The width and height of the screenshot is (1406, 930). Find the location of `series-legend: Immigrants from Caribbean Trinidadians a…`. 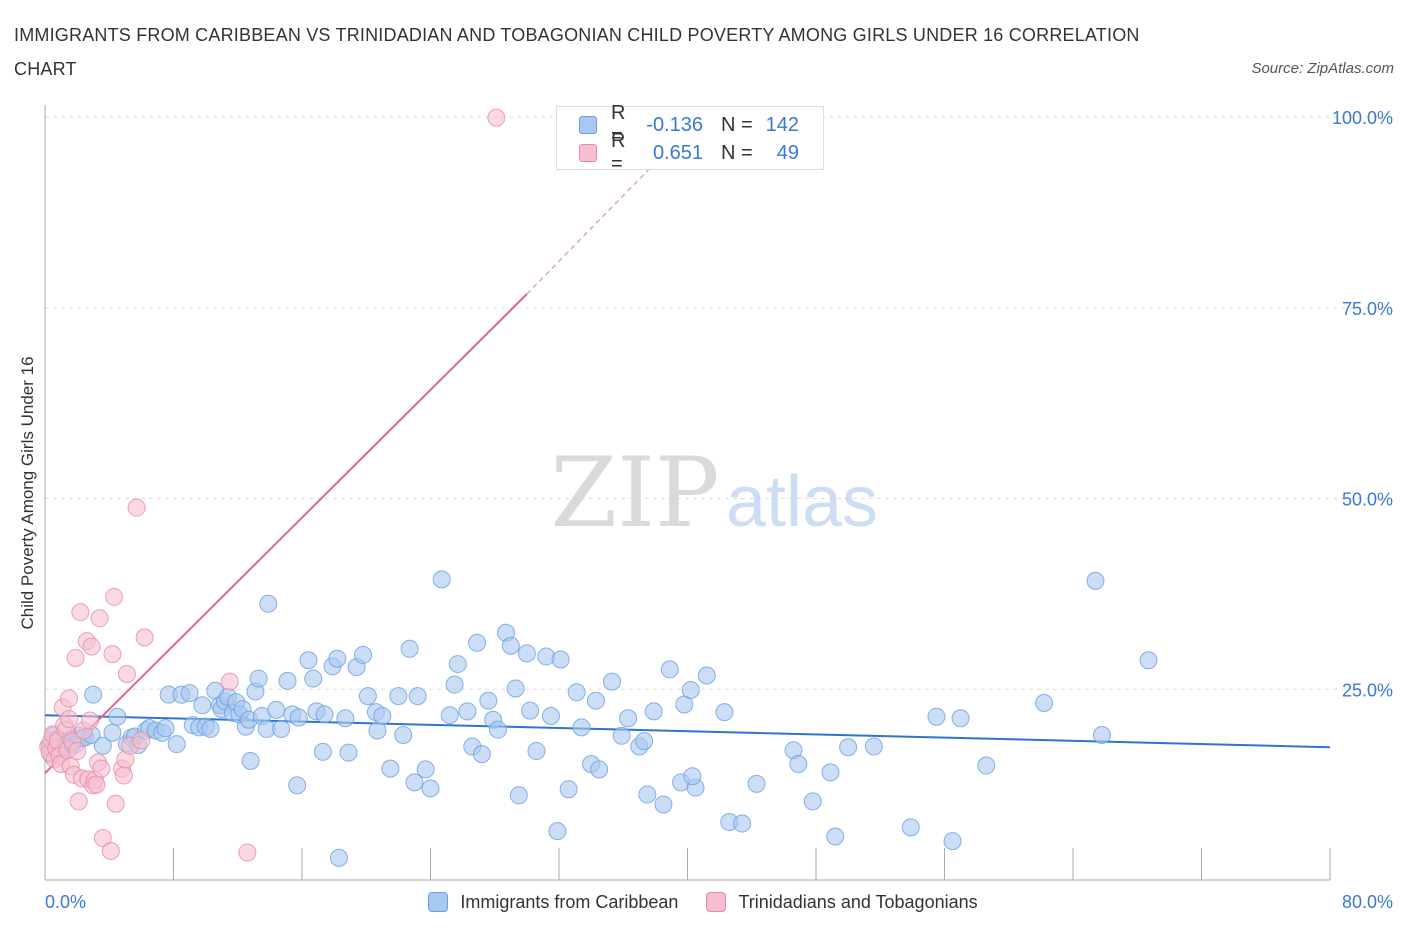

series-legend: Immigrants from Caribbean Trinidadians a… is located at coordinates (703, 902).